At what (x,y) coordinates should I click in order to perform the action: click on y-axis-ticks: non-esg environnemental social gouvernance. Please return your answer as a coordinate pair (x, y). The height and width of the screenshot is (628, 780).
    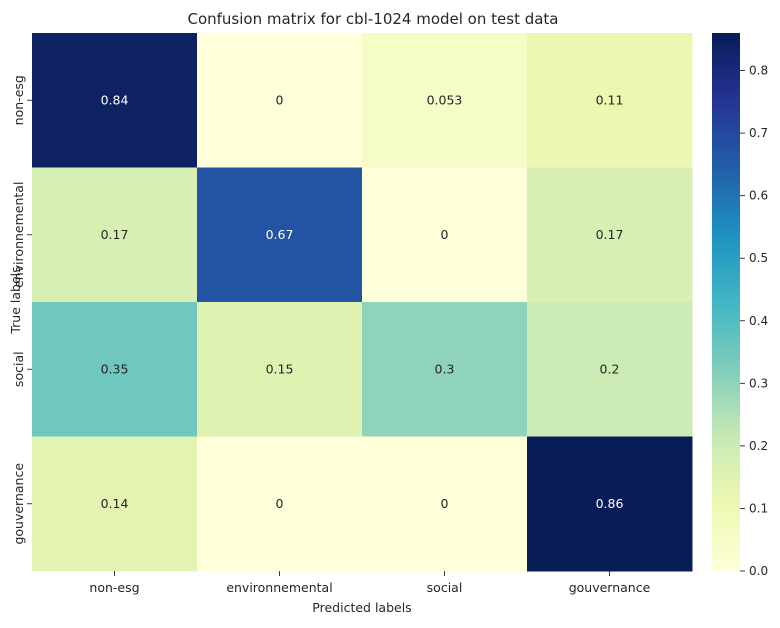
    Looking at the image, I should click on (21, 310).